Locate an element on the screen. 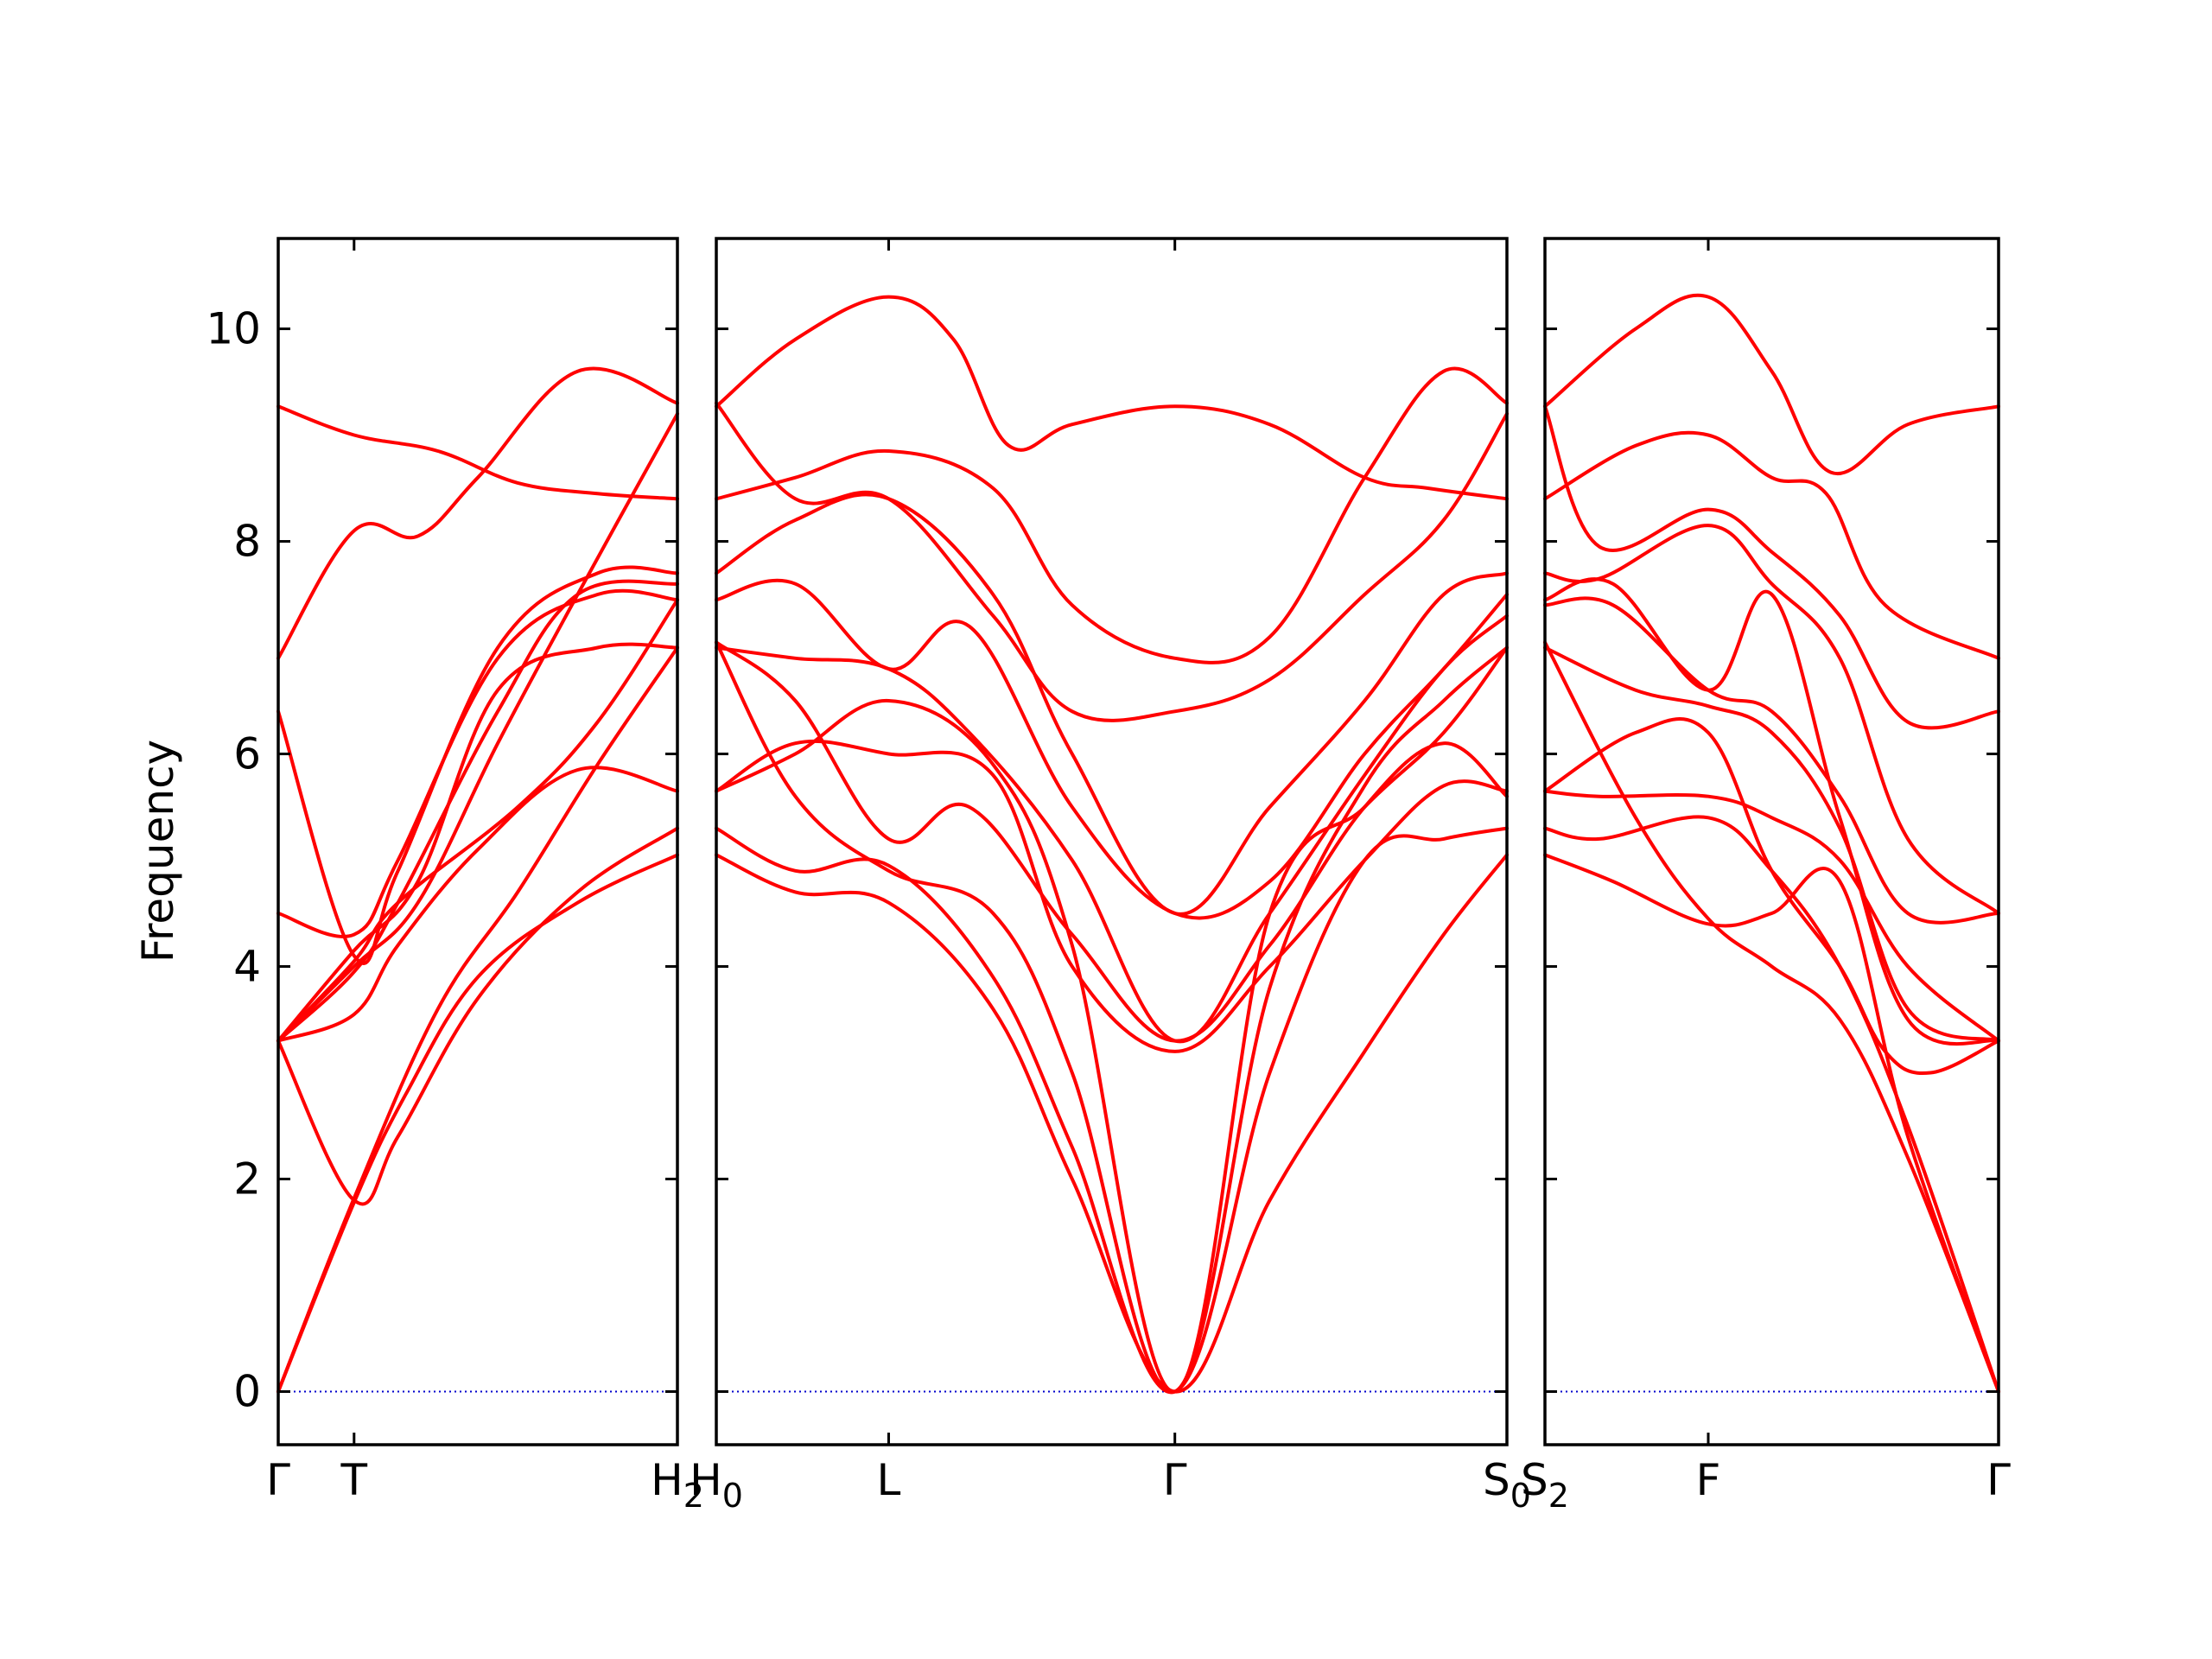  panel-frame is located at coordinates (477, 841).